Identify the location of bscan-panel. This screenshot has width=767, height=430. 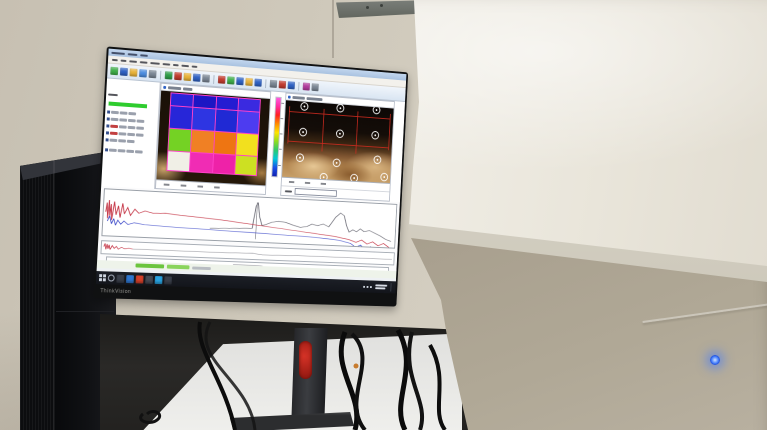
(337, 147).